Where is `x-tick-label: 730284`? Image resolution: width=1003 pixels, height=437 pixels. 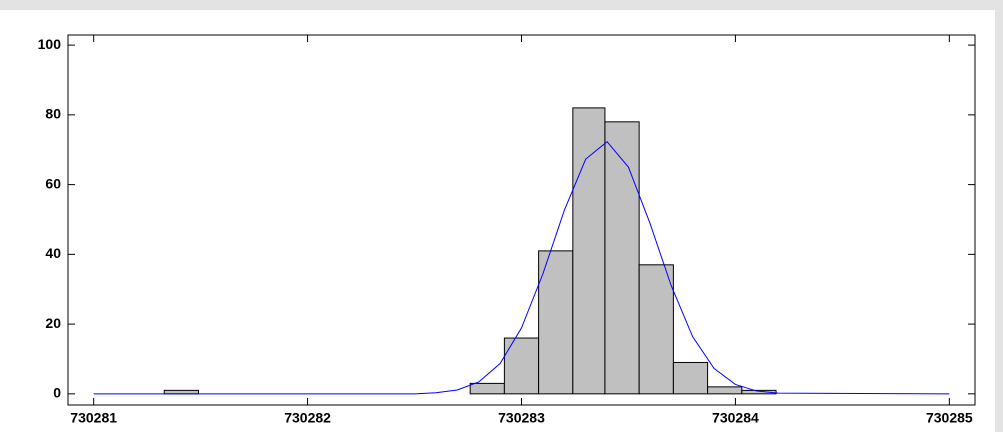
x-tick-label: 730284 is located at coordinates (735, 418).